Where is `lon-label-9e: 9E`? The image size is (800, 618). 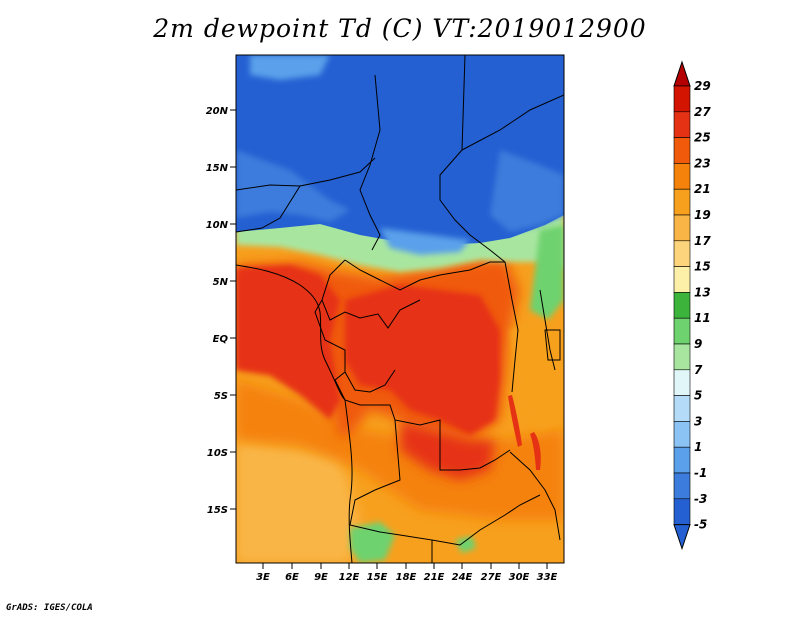 lon-label-9e: 9E is located at coordinates (321, 577).